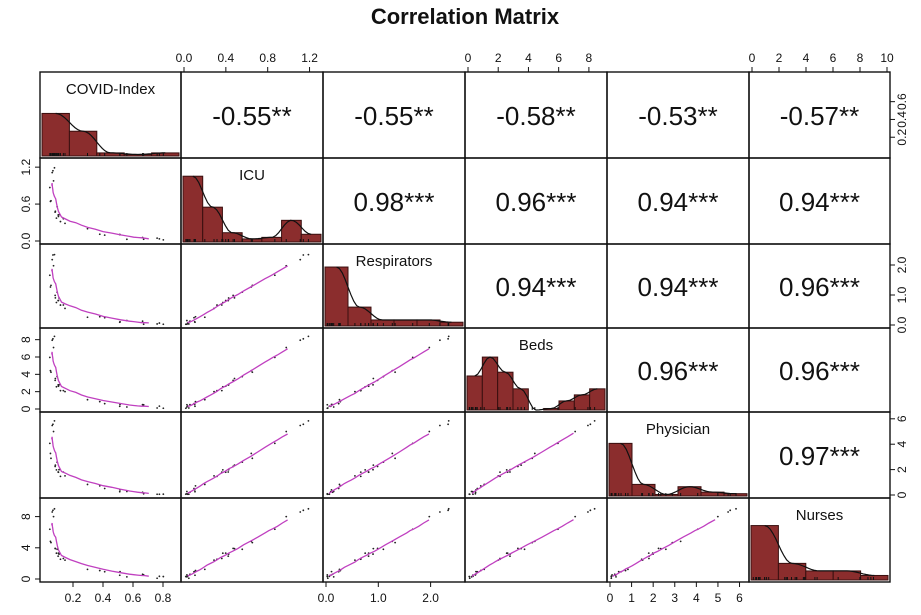 The width and height of the screenshot is (921, 615). I want to click on bottom-tick-label: 3, so click(674, 598).